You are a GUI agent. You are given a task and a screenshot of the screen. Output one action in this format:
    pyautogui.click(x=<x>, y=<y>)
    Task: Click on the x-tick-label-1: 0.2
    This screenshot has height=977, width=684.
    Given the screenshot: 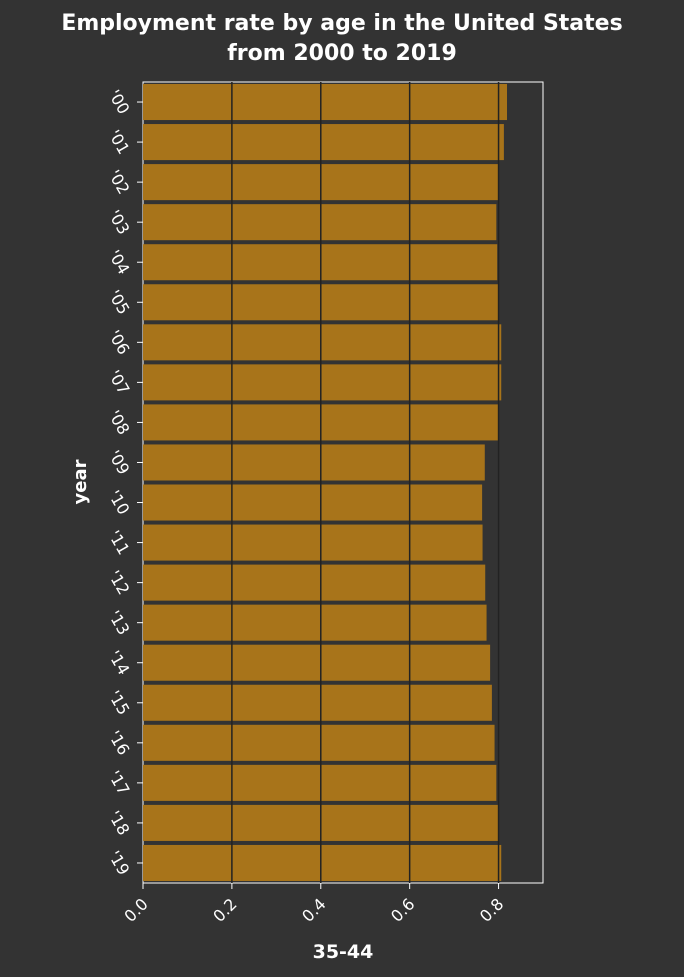 What is the action you would take?
    pyautogui.click(x=224, y=909)
    